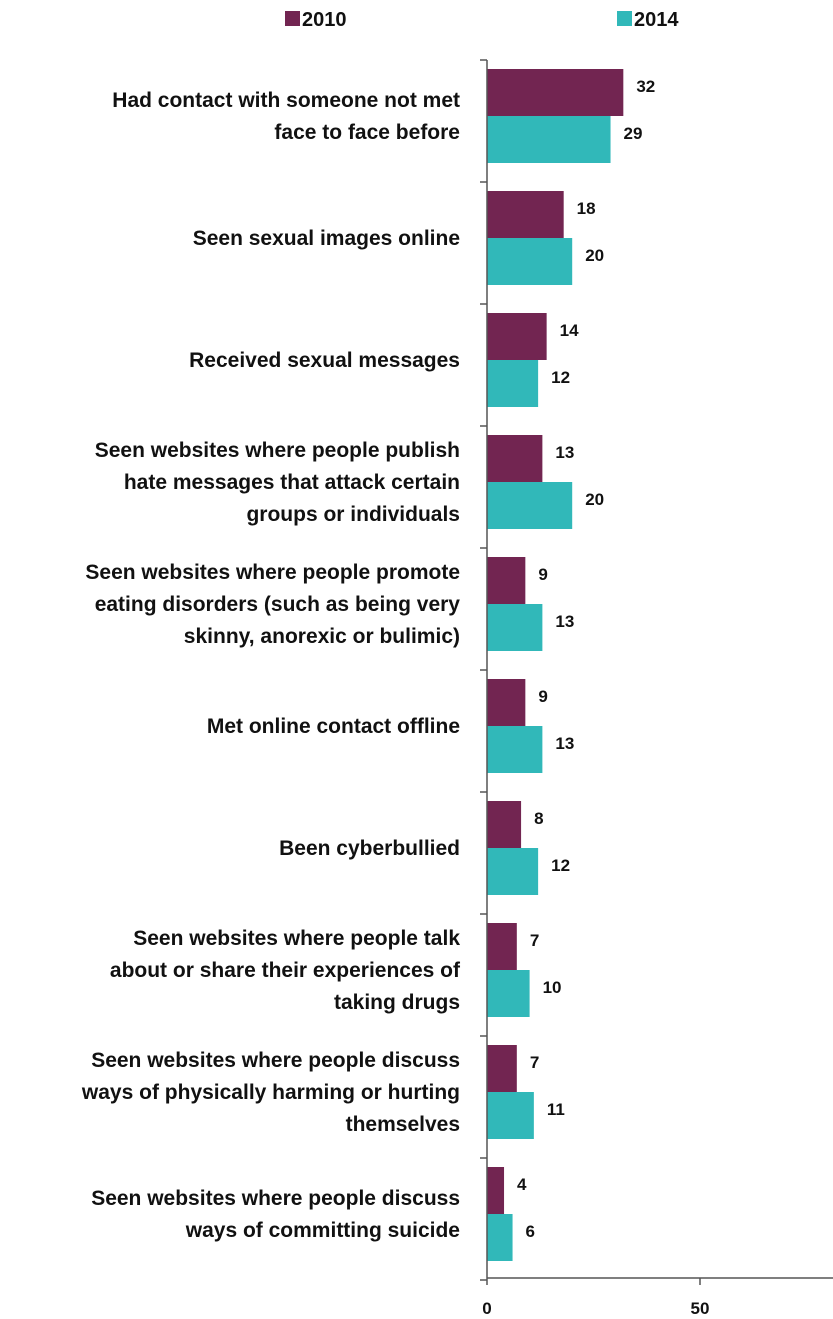 The image size is (833, 1319). I want to click on value-label-2010: 13, so click(564, 452).